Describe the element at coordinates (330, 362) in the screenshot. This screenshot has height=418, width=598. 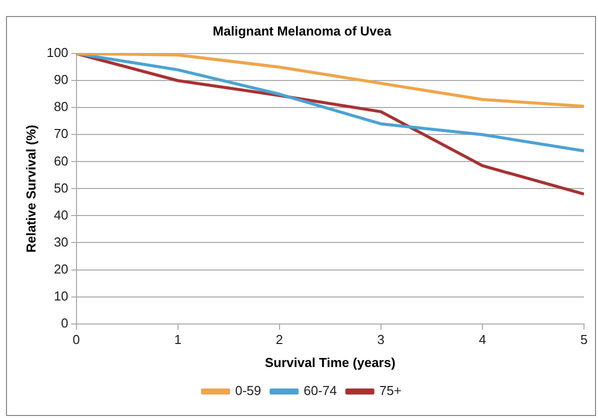
I see `x-axis-title: Survival Time (years)` at that location.